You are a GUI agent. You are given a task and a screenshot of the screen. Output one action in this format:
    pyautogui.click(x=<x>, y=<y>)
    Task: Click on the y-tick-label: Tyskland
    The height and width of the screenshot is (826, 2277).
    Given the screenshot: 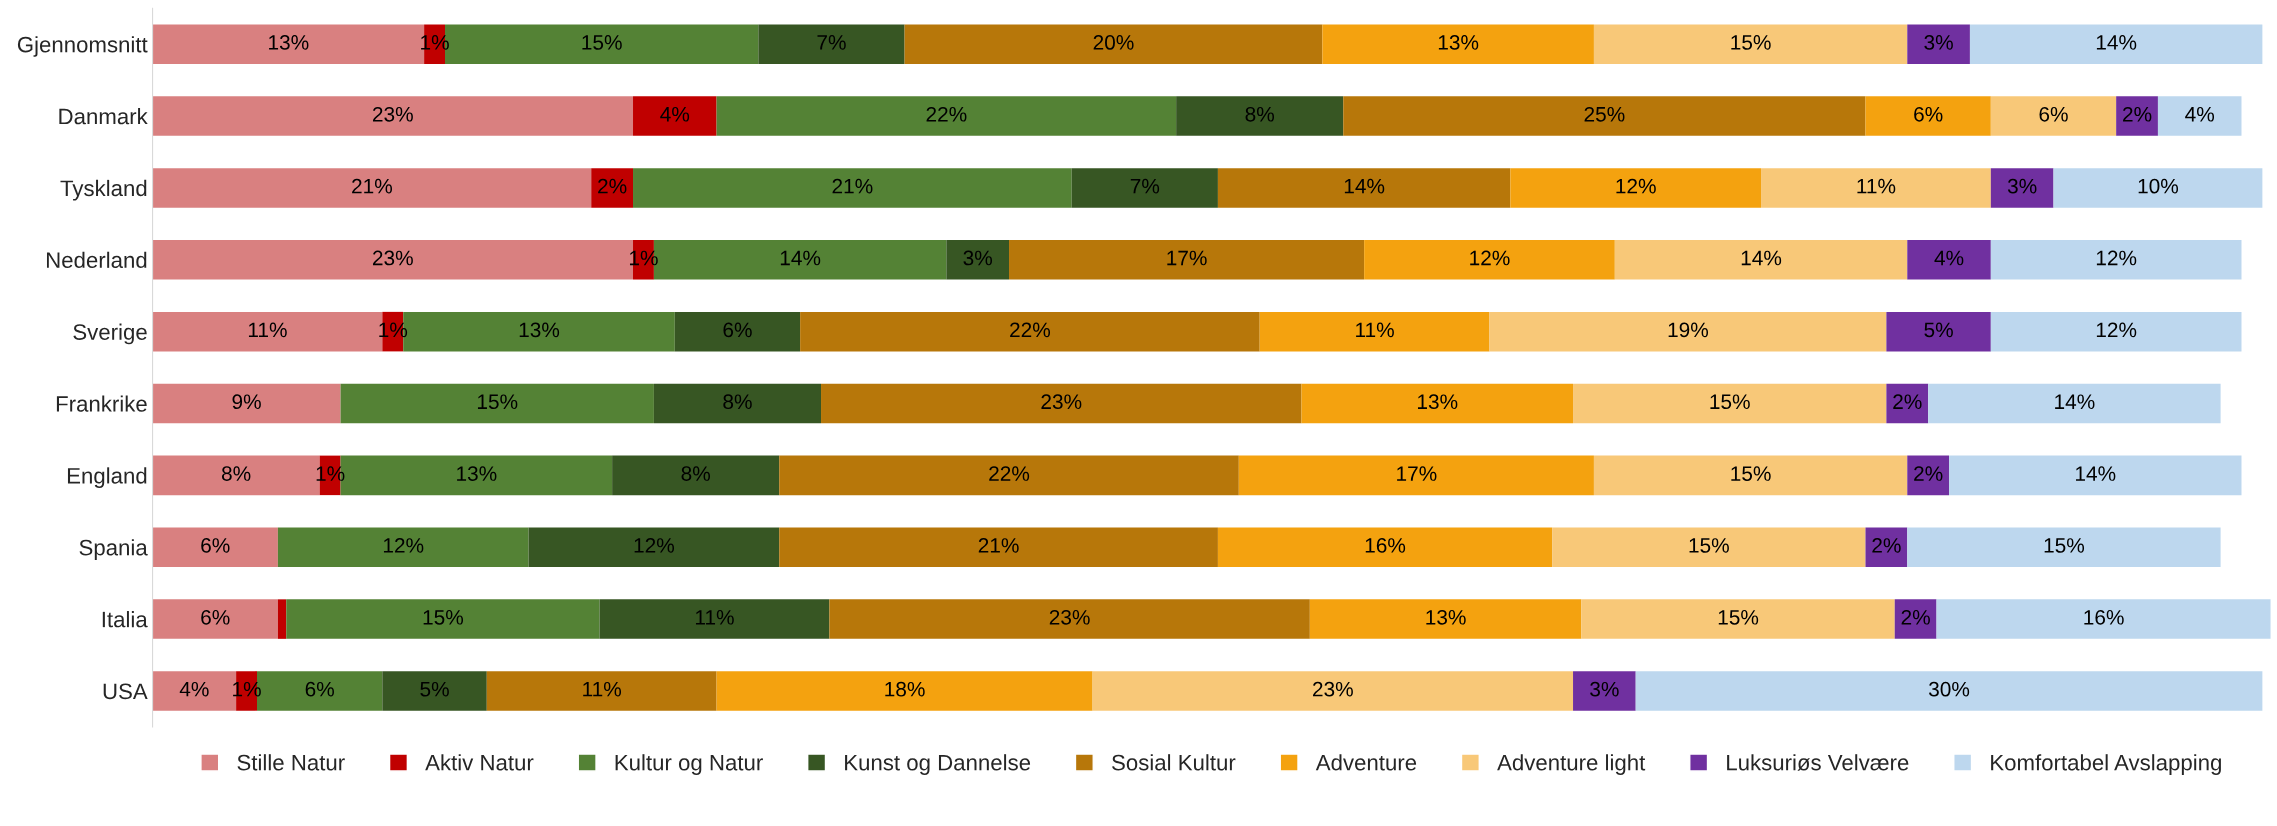 What is the action you would take?
    pyautogui.click(x=103, y=190)
    